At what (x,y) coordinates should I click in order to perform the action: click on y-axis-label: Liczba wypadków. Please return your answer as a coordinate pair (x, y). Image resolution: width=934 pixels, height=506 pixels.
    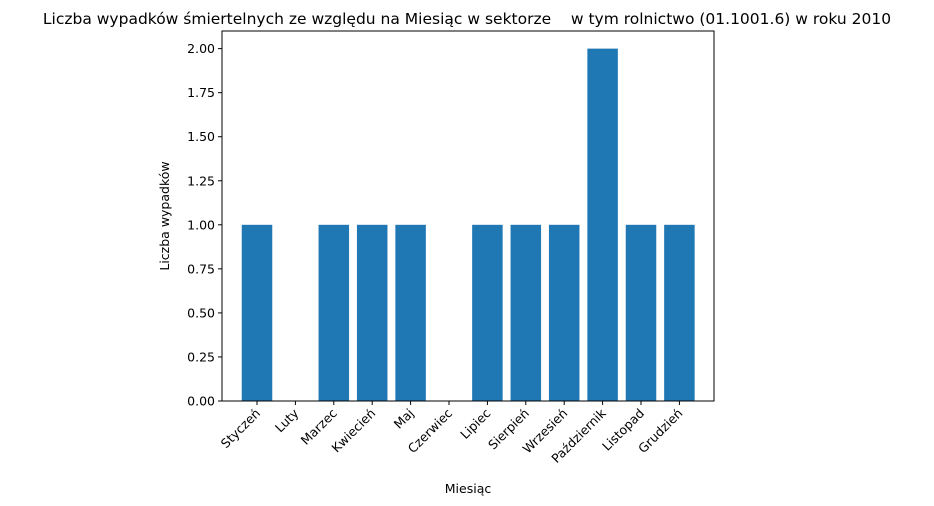
    Looking at the image, I should click on (164, 215).